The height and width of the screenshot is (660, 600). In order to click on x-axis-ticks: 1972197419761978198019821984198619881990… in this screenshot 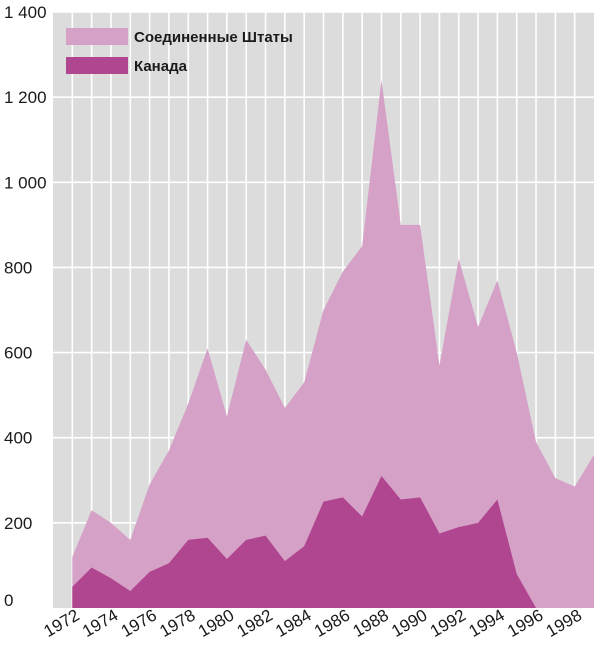, I will do `click(312, 623)`.